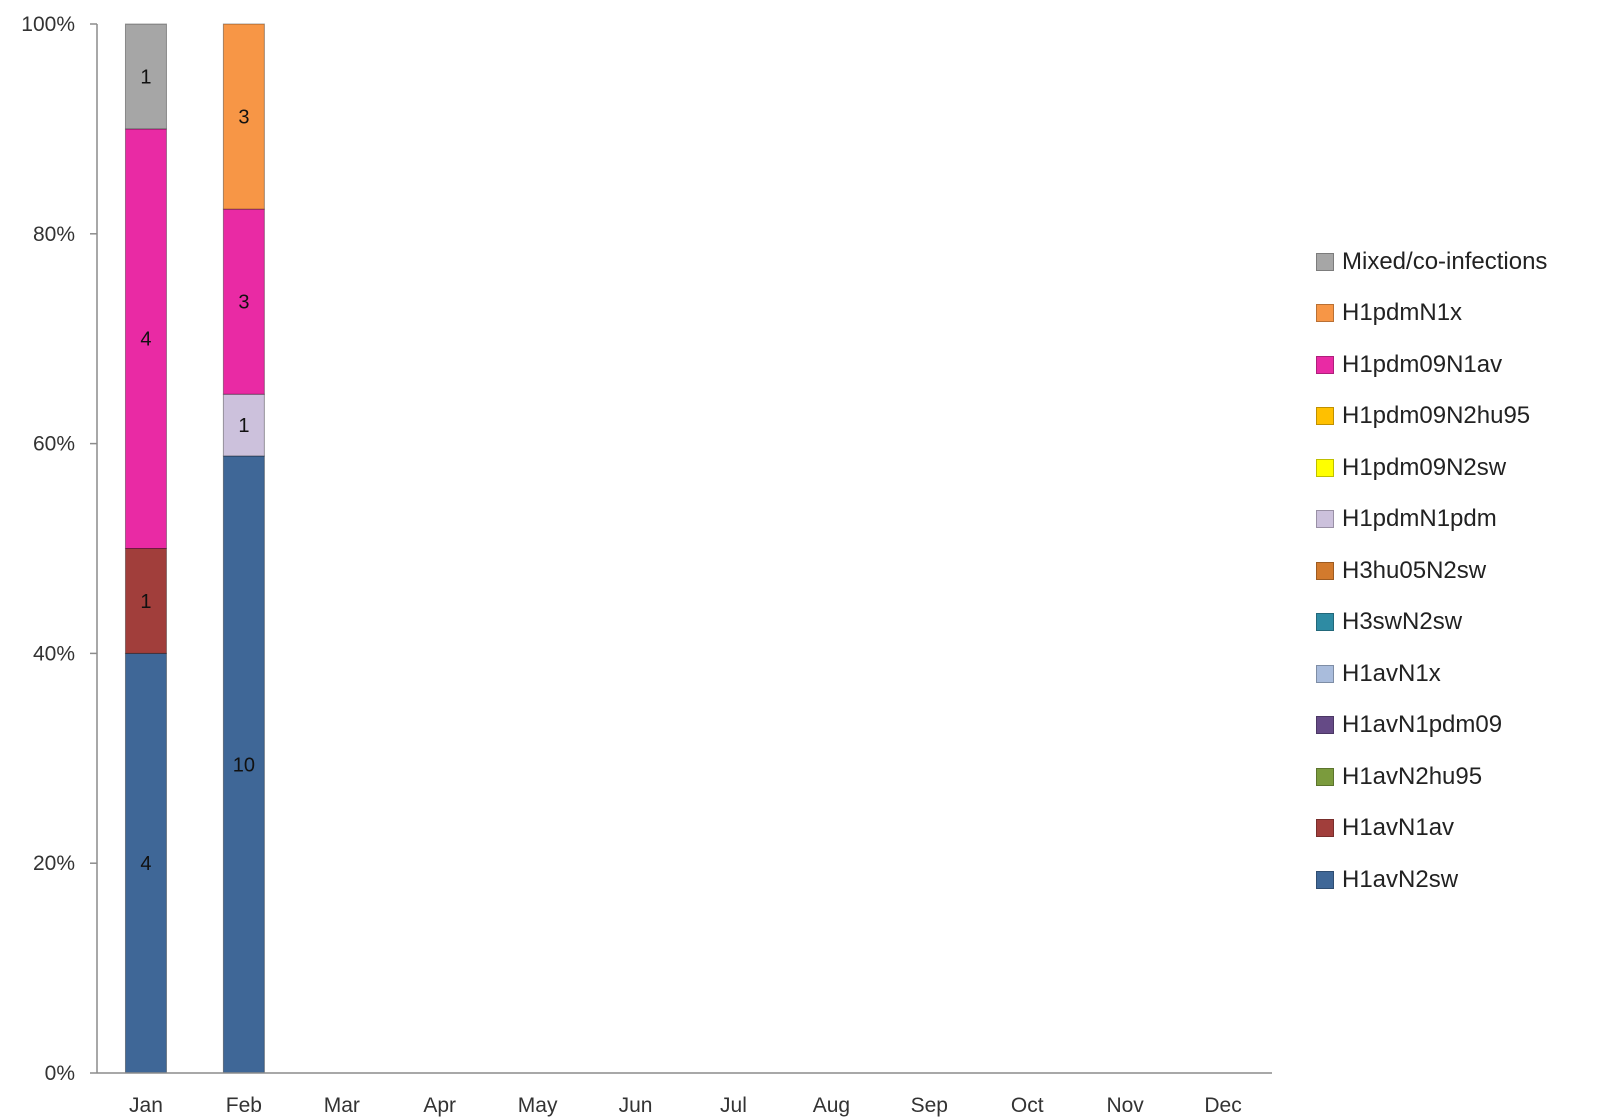 This screenshot has height=1119, width=1600. Describe the element at coordinates (929, 1105) in the screenshot. I see `x-tick-label-sep: Sep` at that location.